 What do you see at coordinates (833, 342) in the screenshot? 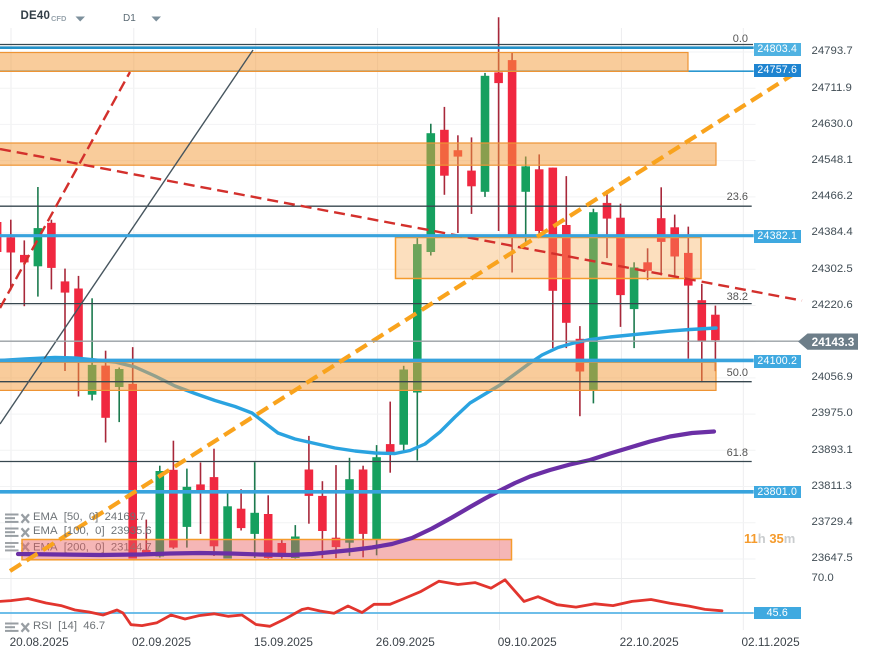
I see `svg-text: 24143.3` at bounding box center [833, 342].